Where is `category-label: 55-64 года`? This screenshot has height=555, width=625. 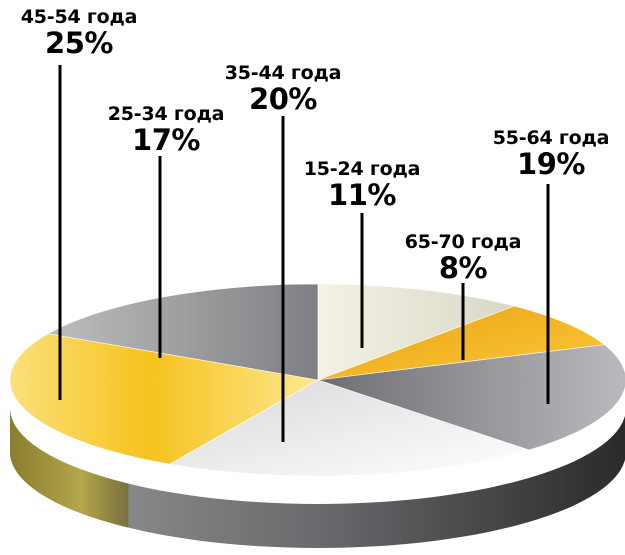 category-label: 55-64 года is located at coordinates (551, 138).